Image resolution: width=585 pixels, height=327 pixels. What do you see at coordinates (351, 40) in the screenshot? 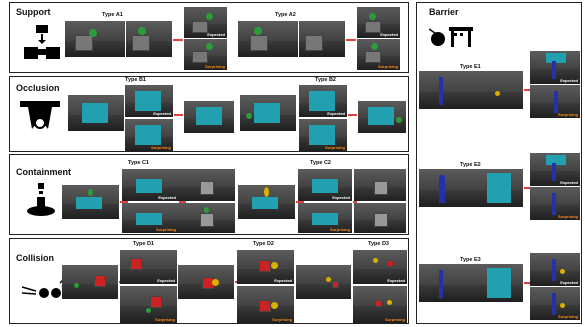
I see `a2-arrow` at bounding box center [351, 40].